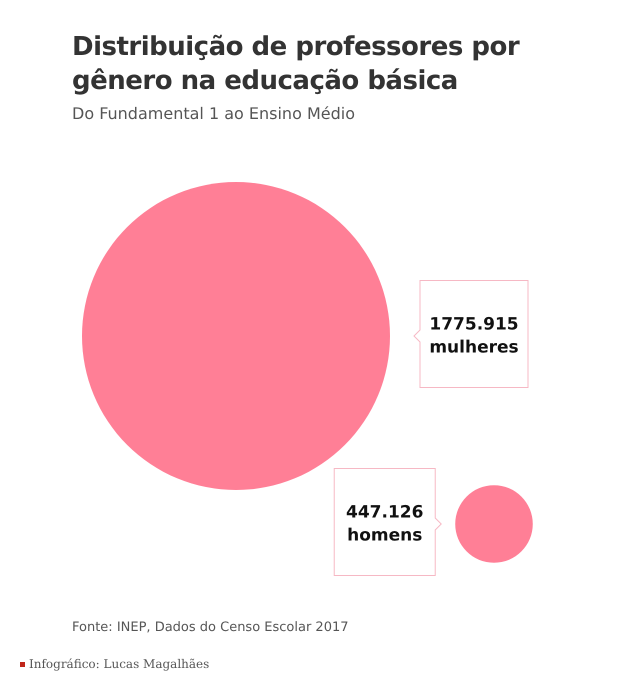  Describe the element at coordinates (296, 64) in the screenshot. I see `text: Distribuição de professores por gênero na educação básica` at that location.